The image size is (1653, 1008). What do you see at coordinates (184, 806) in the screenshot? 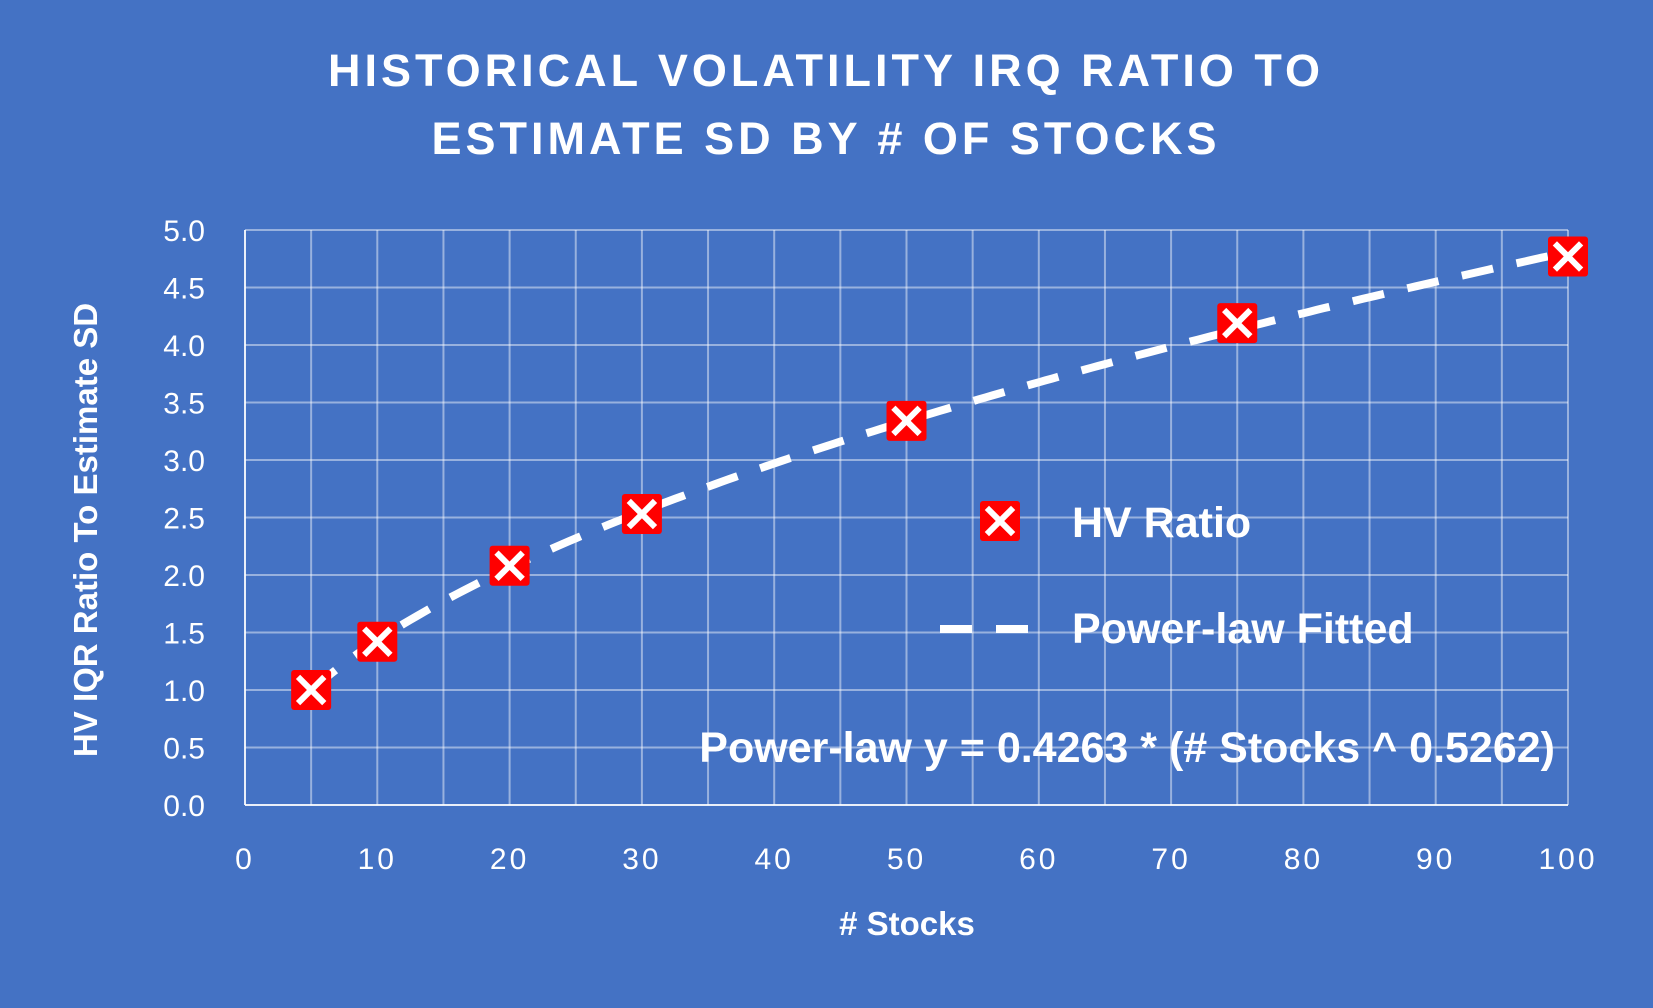
I see `y-tick-label: 0.0` at bounding box center [184, 806].